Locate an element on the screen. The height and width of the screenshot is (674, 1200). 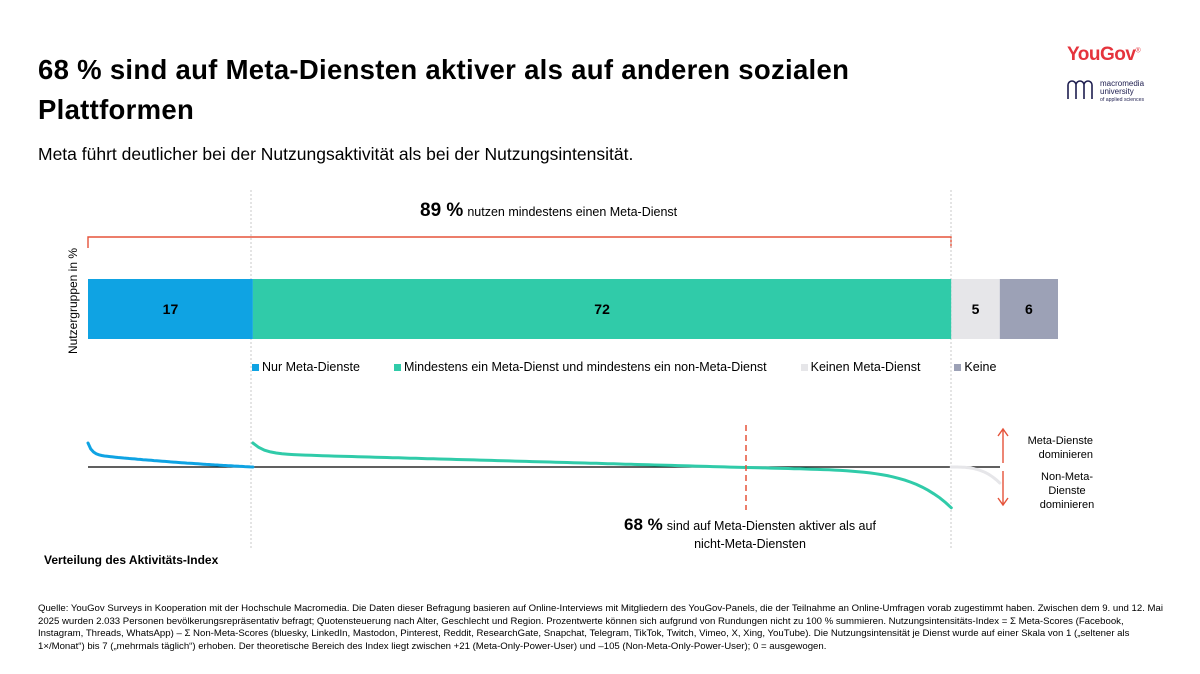
legend-label-2: Keinen Meta-Dienst is located at coordinates (865, 367).